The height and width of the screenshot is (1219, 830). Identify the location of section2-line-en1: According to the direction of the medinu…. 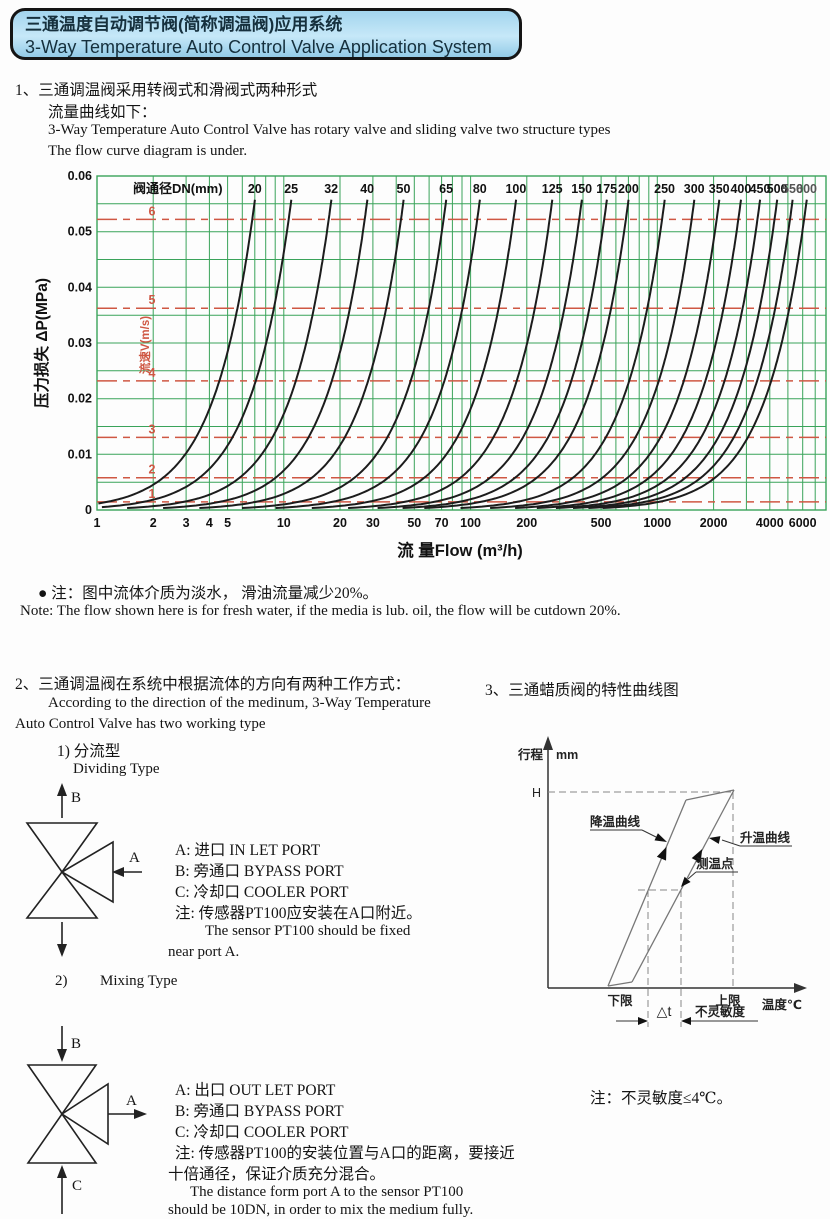
(239, 703).